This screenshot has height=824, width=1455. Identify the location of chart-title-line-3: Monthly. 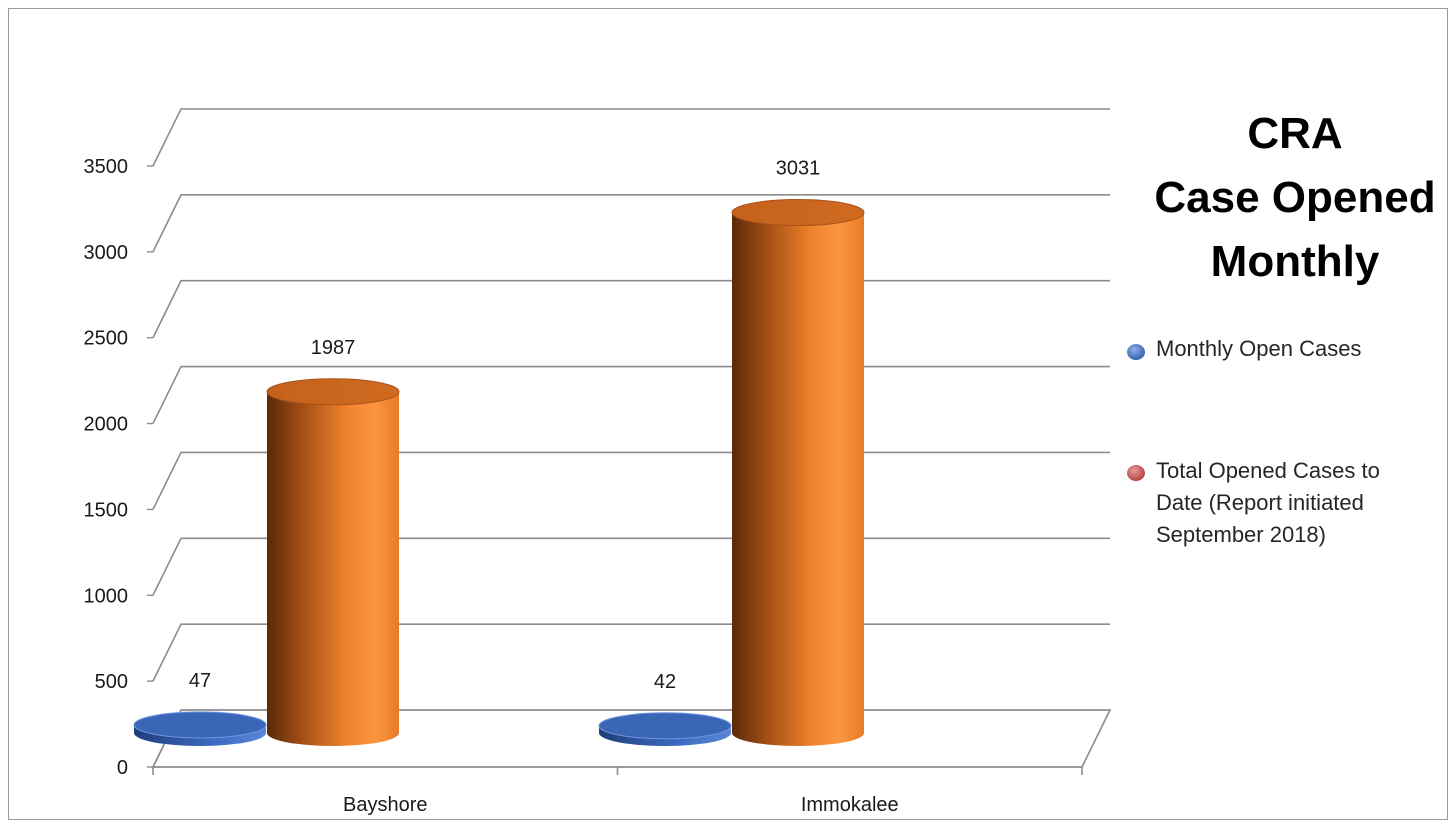
(1295, 261).